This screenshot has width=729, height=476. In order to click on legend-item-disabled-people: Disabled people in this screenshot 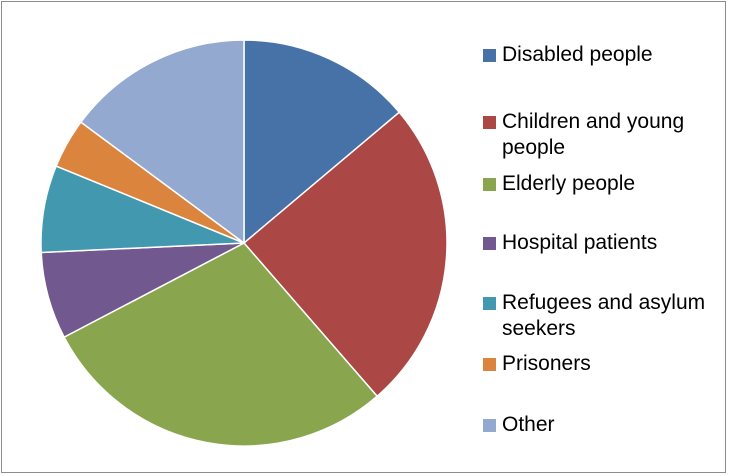, I will do `click(602, 55)`.